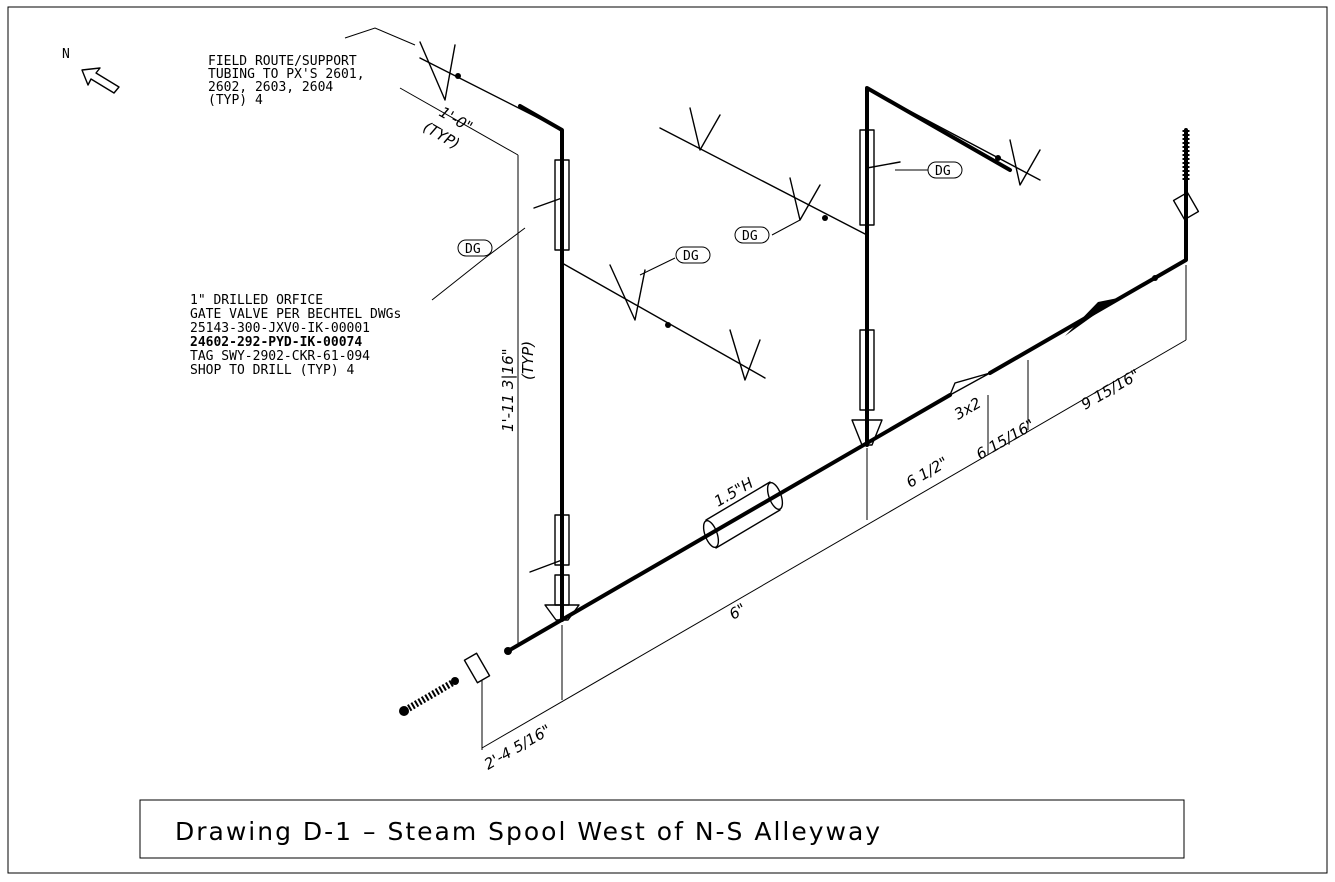 This screenshot has height=882, width=1335. Describe the element at coordinates (517, 747) in the screenshot. I see `dim-base: 2'-4 5/16"` at that location.